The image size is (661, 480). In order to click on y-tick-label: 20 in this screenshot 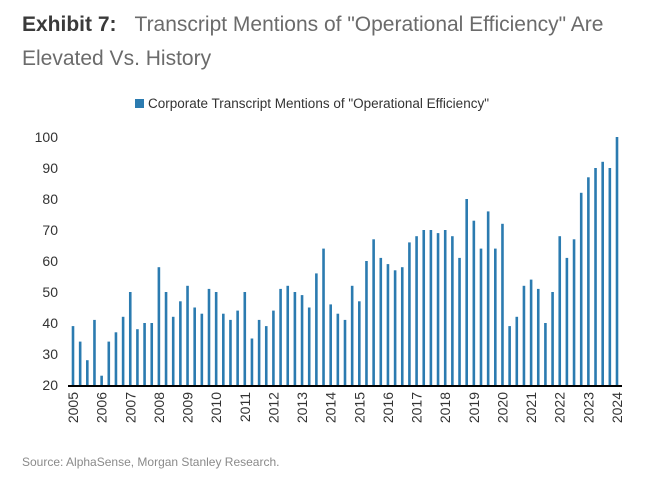, I will do `click(50, 385)`.